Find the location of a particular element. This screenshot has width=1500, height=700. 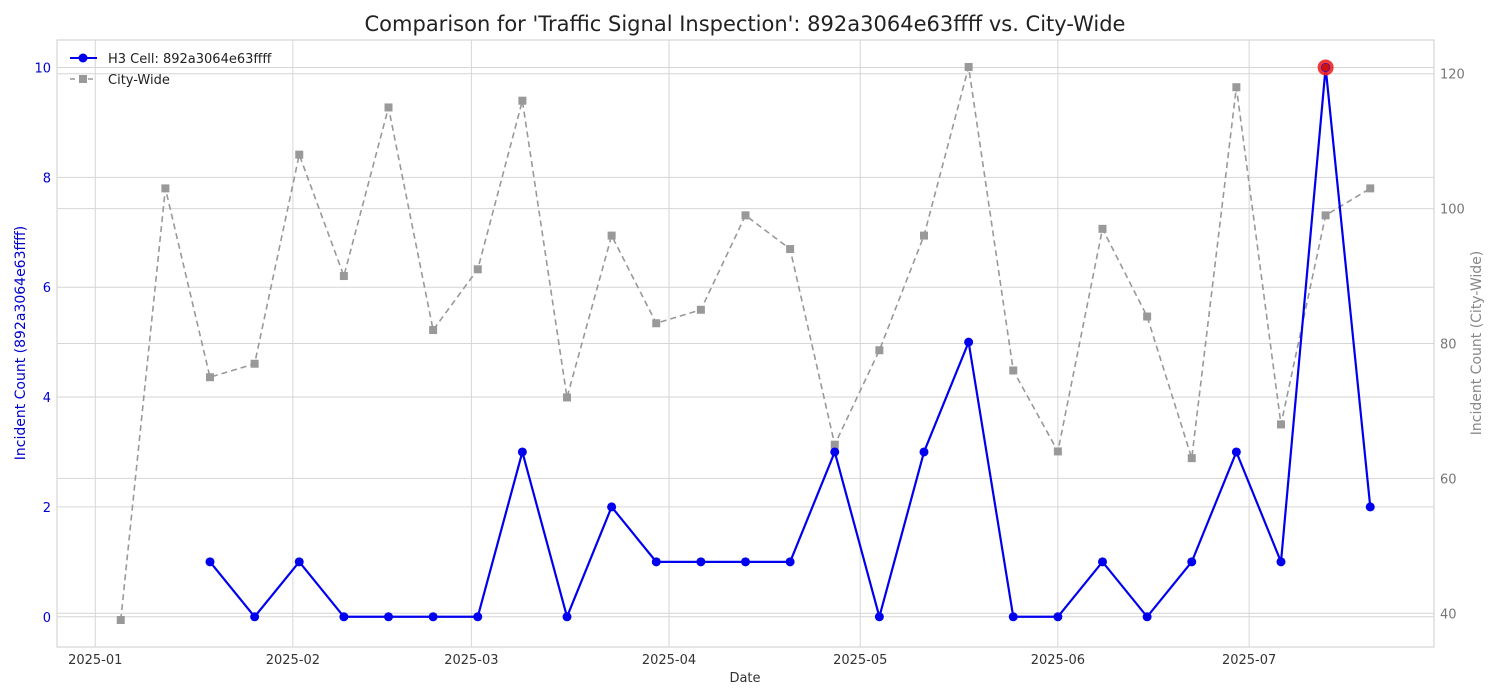

y-tick-label-left: 8 is located at coordinates (47, 178).